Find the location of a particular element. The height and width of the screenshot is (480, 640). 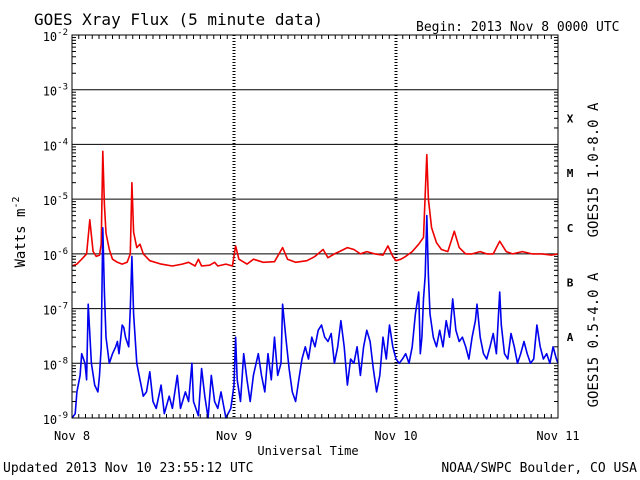

flare-class-label: A is located at coordinates (570, 337).